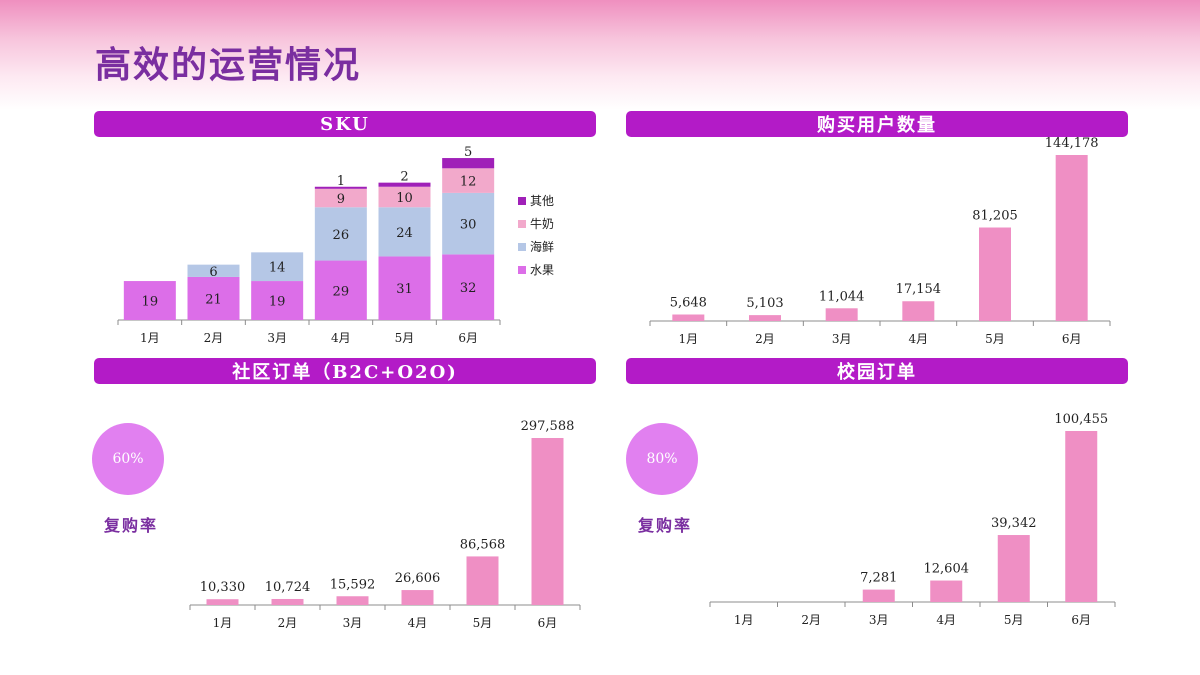 The height and width of the screenshot is (675, 1200). Describe the element at coordinates (689, 339) in the screenshot. I see `buyers-x-tick-label: 1月` at that location.